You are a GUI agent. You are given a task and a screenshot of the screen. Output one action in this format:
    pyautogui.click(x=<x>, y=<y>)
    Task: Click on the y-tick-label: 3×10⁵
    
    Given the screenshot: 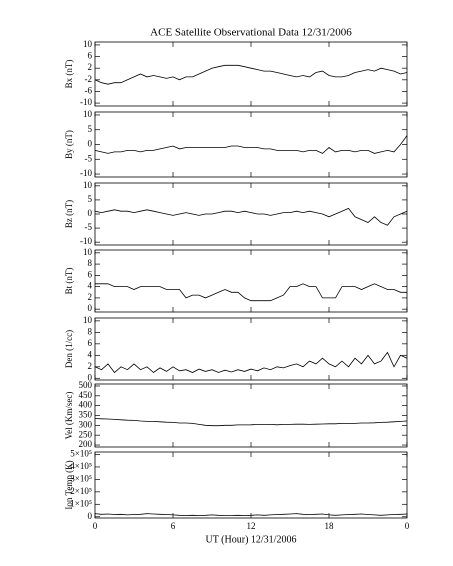 What is the action you would take?
    pyautogui.click(x=81, y=478)
    